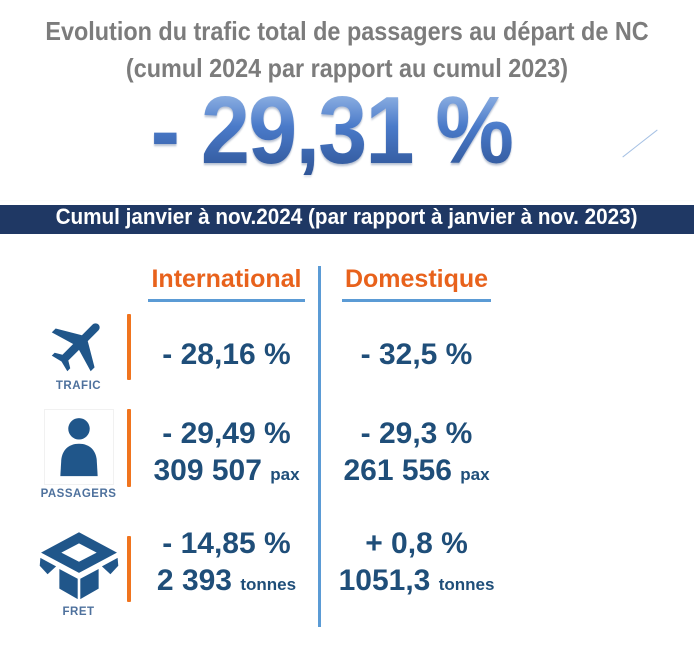 The width and height of the screenshot is (694, 654). I want to click on fret-domestique-amount: 1051,3 tonnes, so click(417, 583).